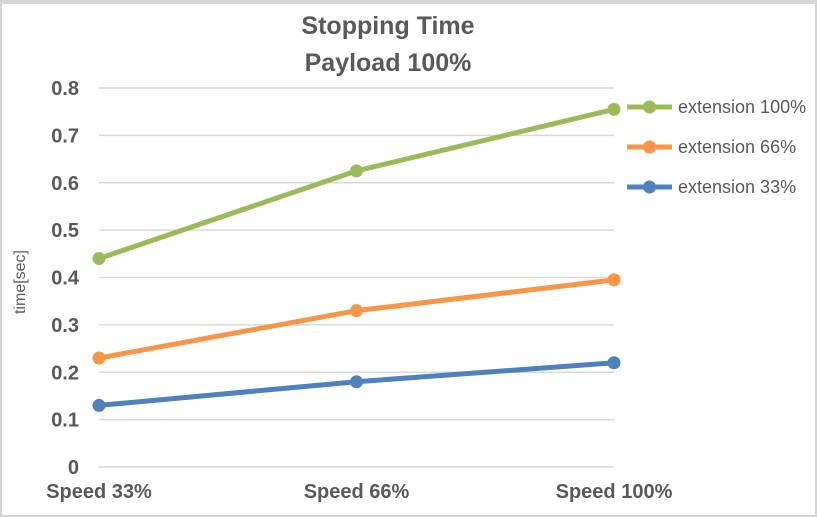 This screenshot has height=517, width=817. I want to click on chart-title: Stopping Time Payload 100%, so click(387, 45).